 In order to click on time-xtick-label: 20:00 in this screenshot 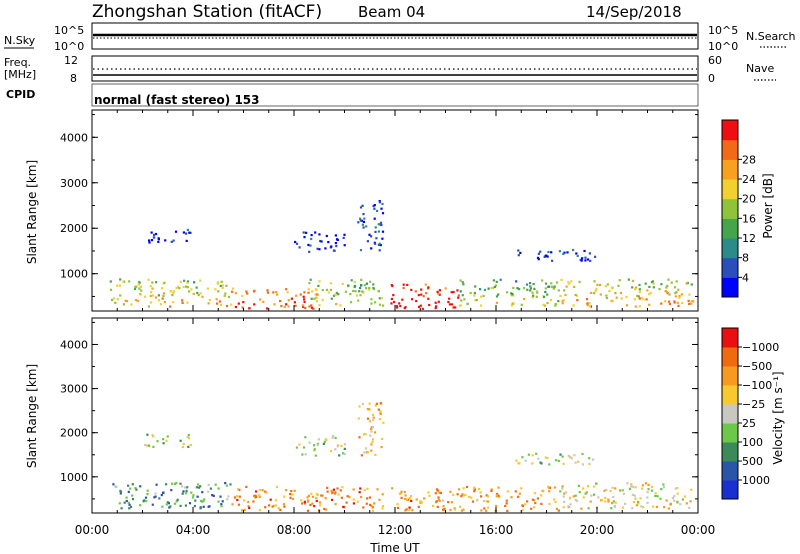, I will do `click(597, 530)`.